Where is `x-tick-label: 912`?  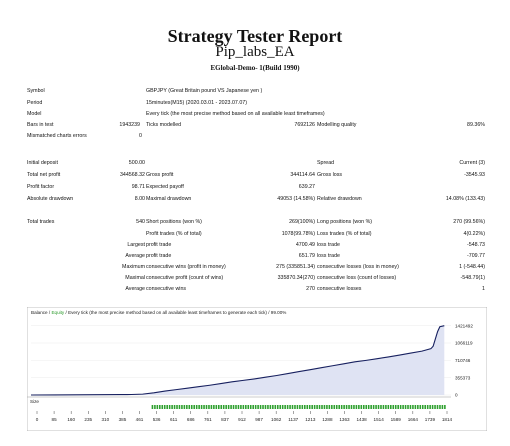 x-tick-label: 912 is located at coordinates (242, 419).